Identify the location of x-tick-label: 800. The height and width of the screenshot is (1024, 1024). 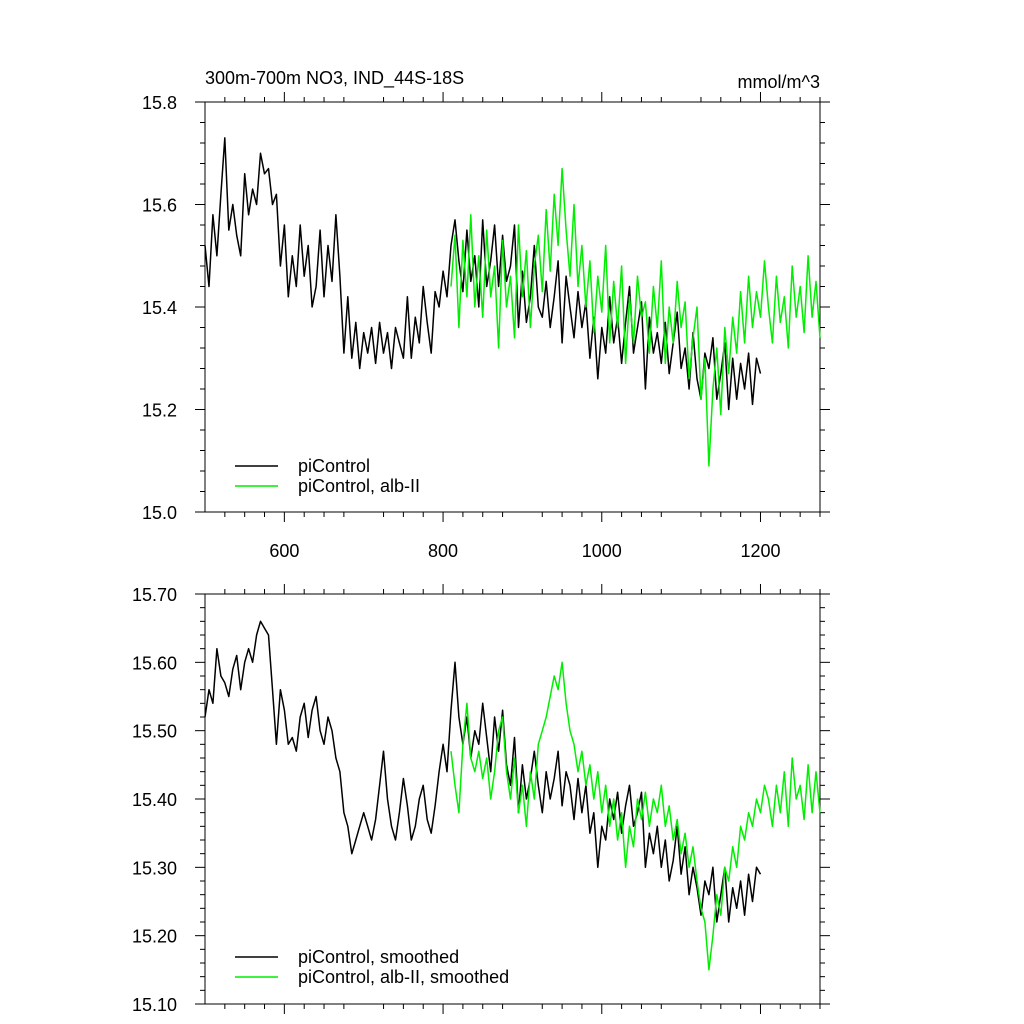
(443, 551).